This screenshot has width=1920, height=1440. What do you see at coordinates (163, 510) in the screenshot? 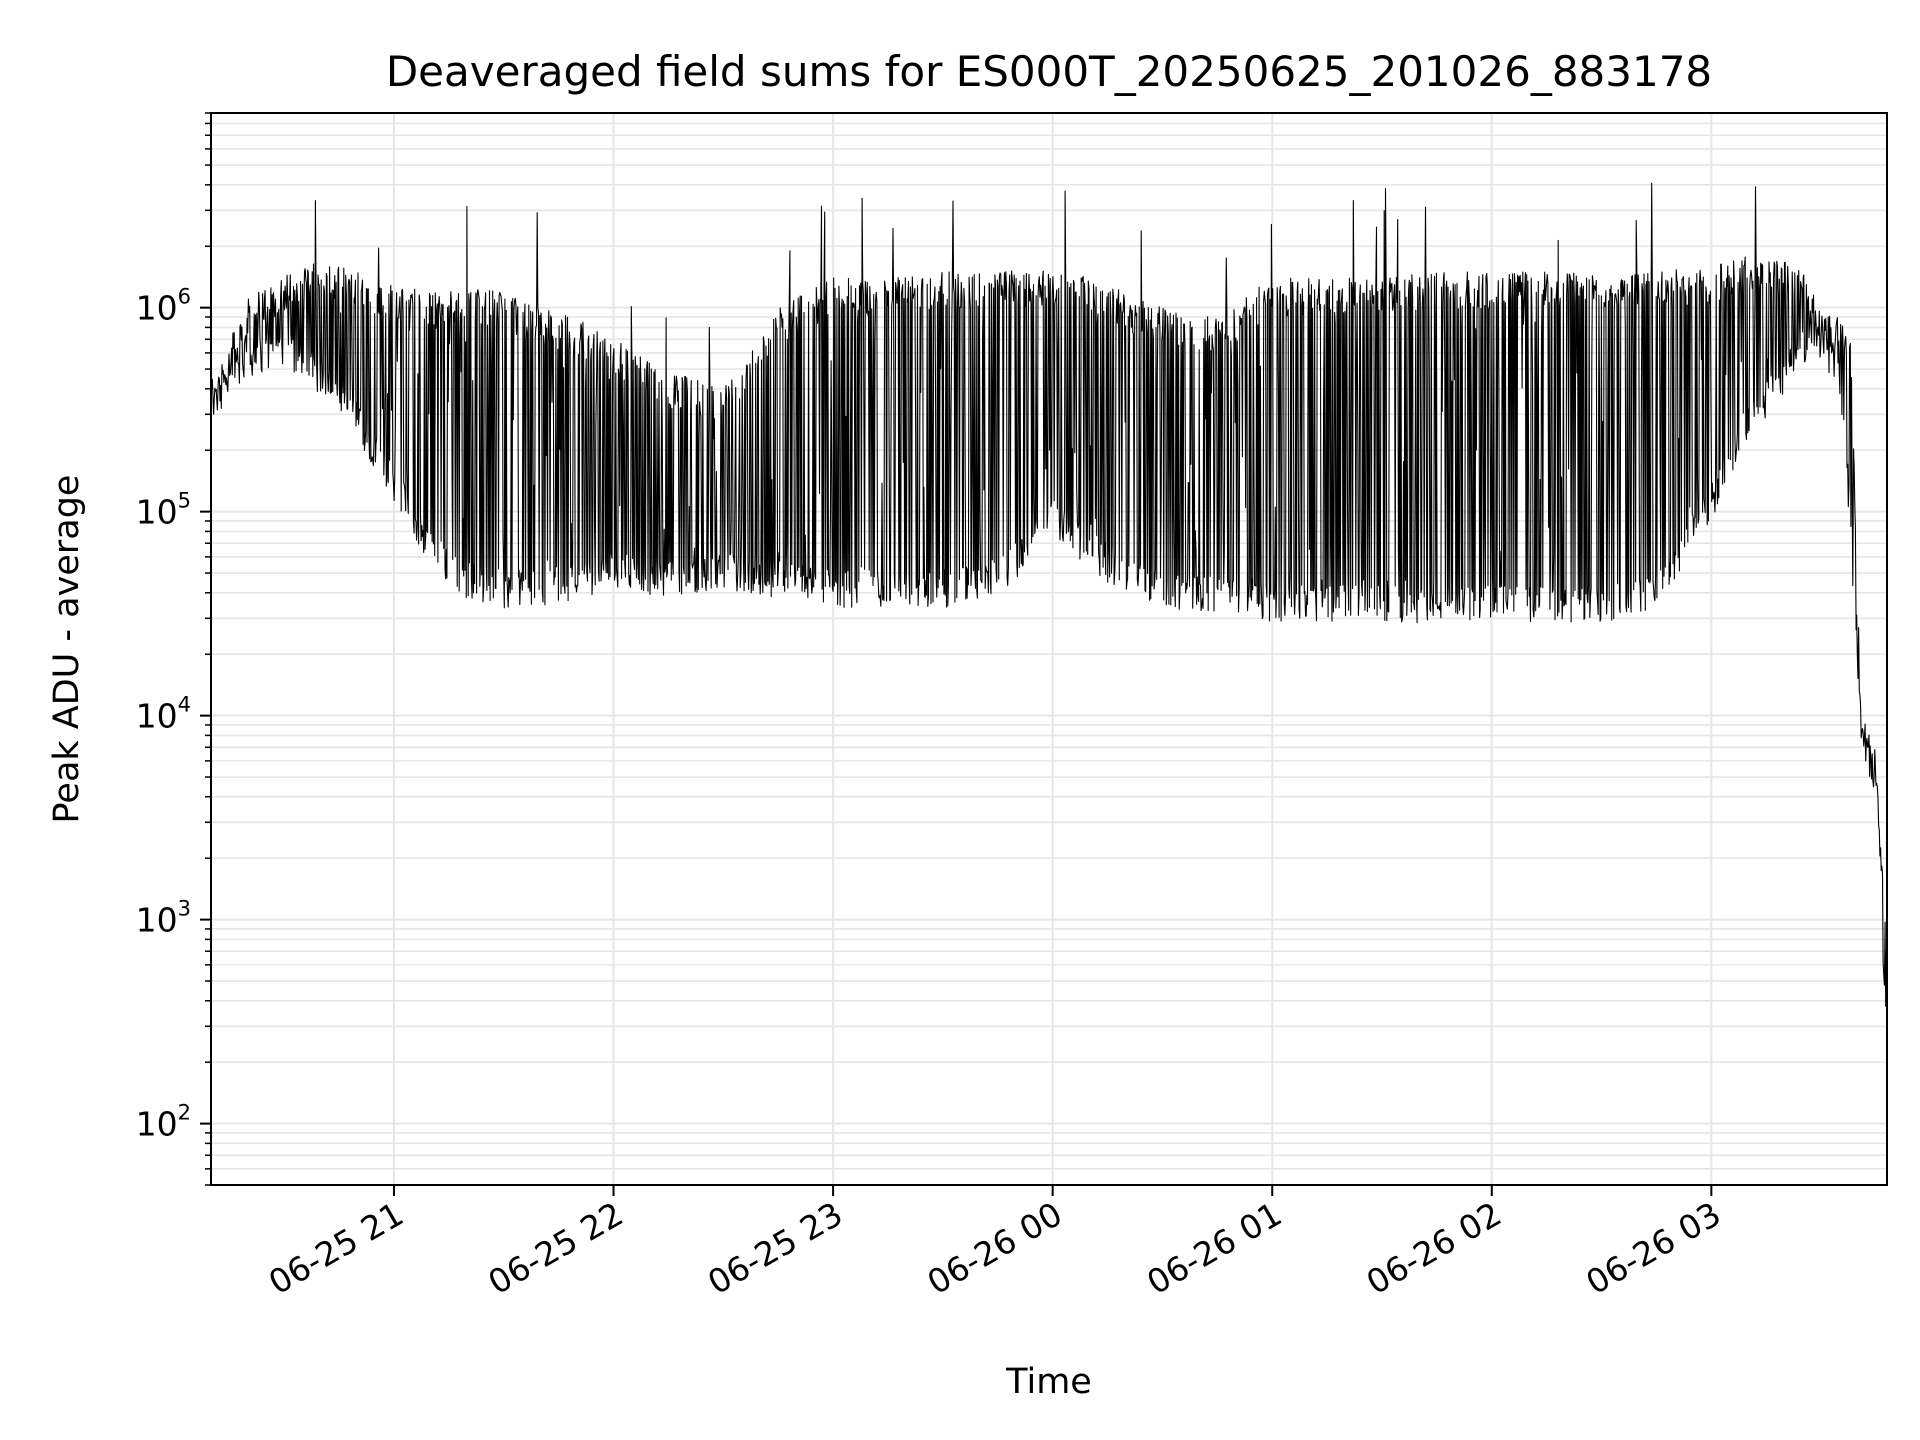
I see `y-tick-label: 10⁵` at bounding box center [163, 510].